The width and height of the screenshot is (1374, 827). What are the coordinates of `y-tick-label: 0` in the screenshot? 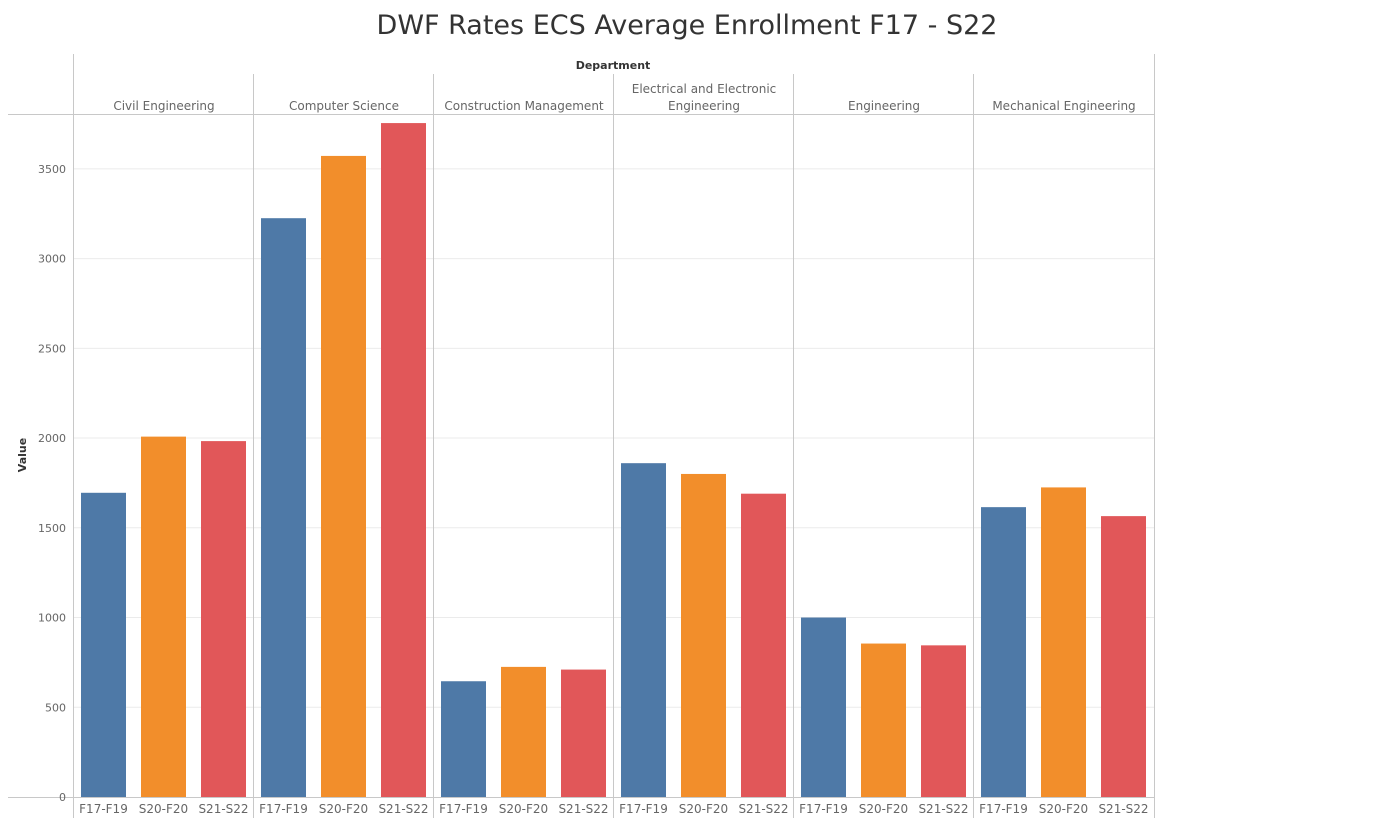 It's located at (62, 797).